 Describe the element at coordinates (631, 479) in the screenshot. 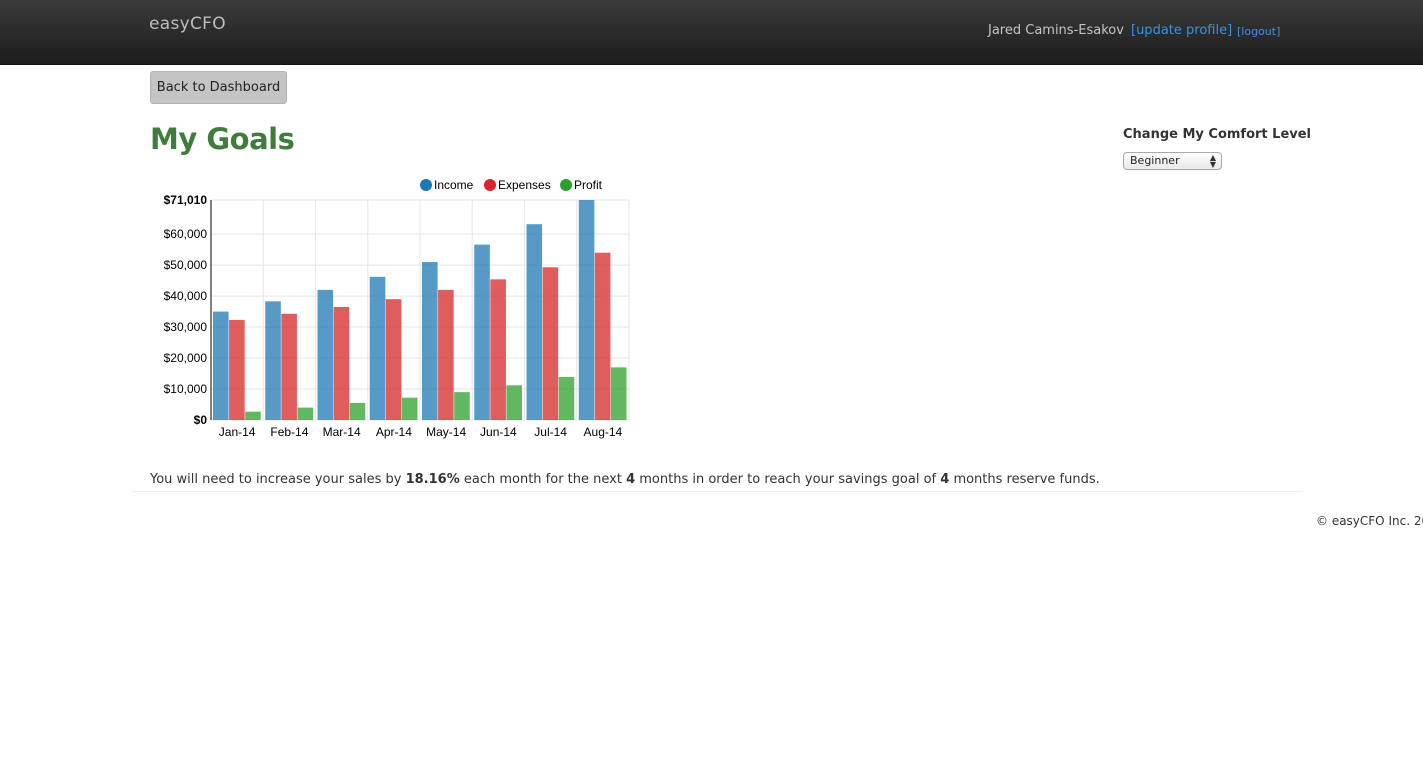

I see `goal-months-next: 4` at that location.